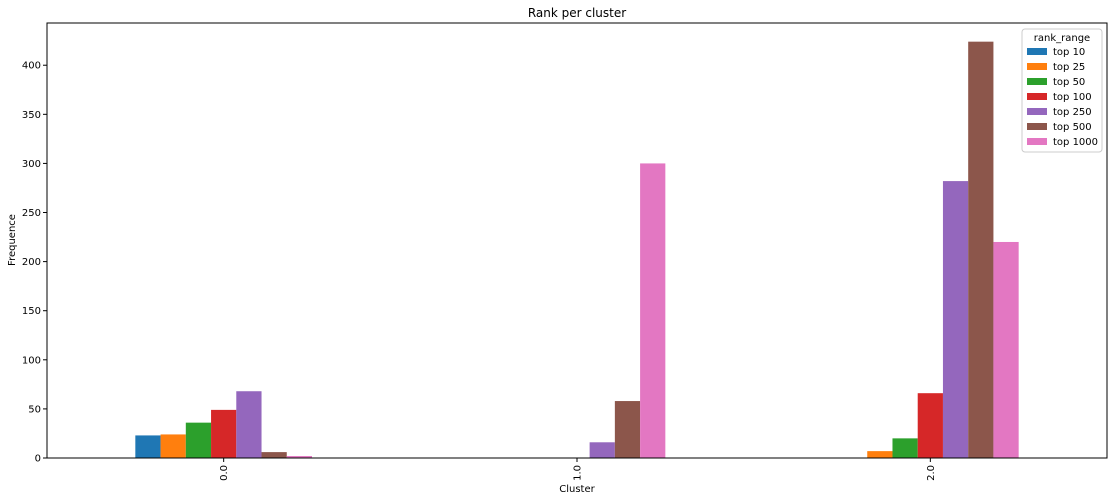  What do you see at coordinates (627, 429) in the screenshot?
I see `bar-top-500-cluster-1.0` at bounding box center [627, 429].